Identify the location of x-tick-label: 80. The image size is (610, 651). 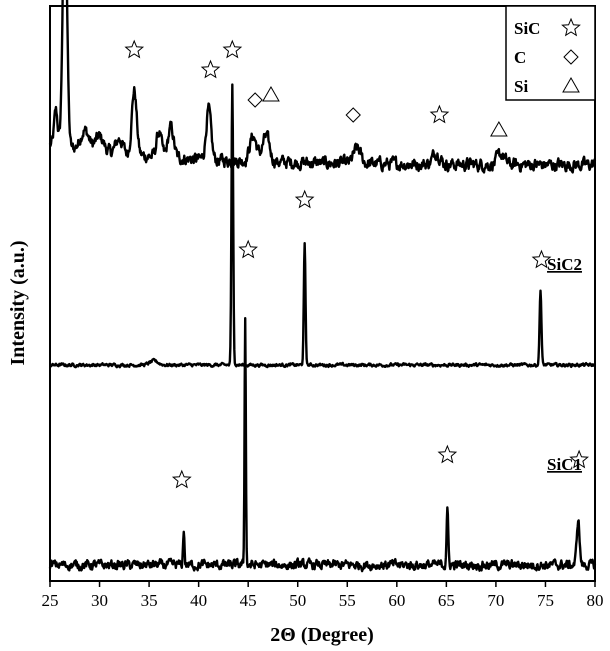
(595, 600).